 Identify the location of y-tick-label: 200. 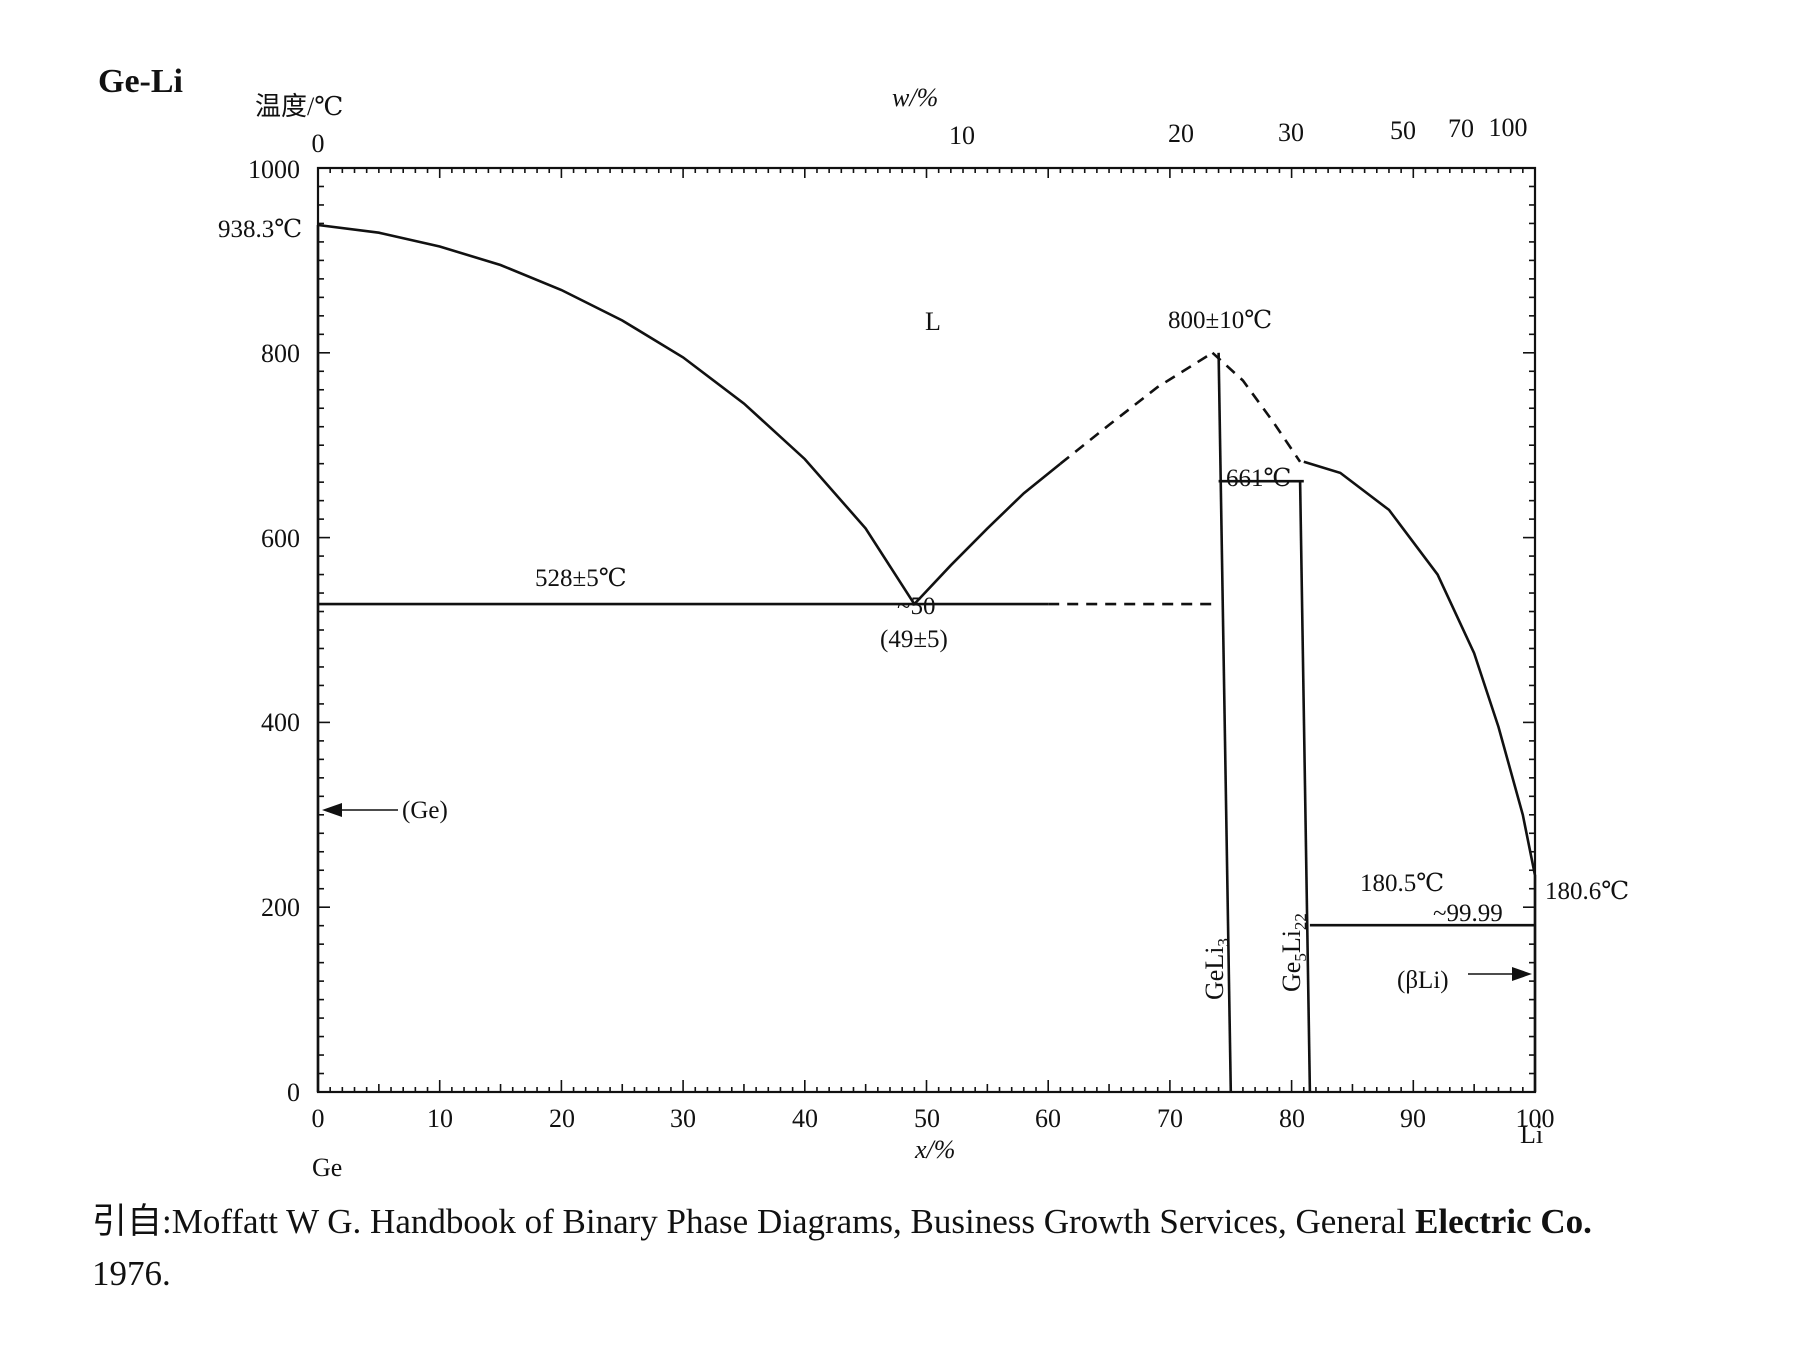
(280, 907).